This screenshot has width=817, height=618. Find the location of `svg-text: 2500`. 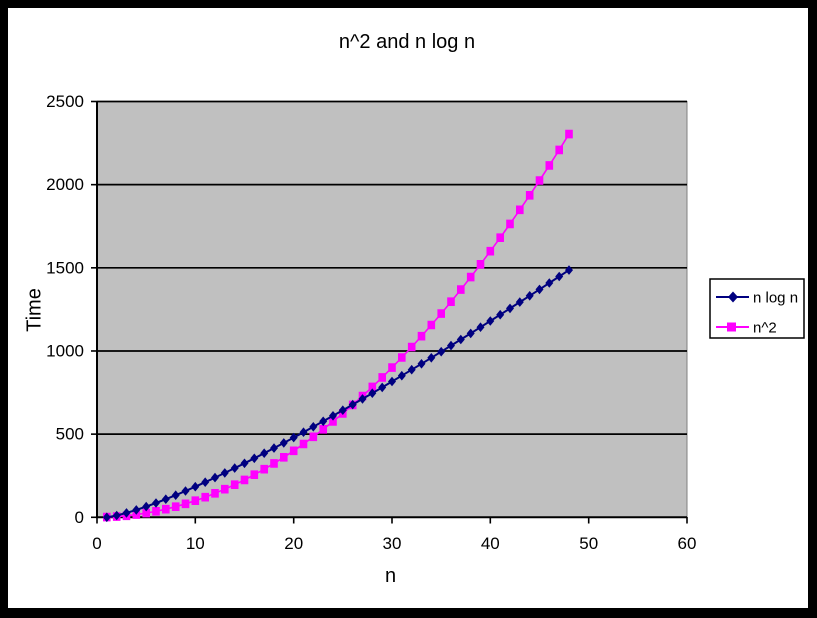

svg-text: 2500 is located at coordinates (65, 101).